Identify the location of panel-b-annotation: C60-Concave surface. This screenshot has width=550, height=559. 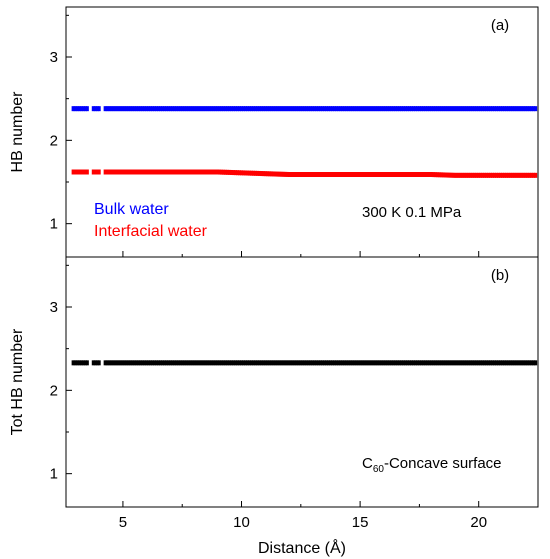
(432, 465).